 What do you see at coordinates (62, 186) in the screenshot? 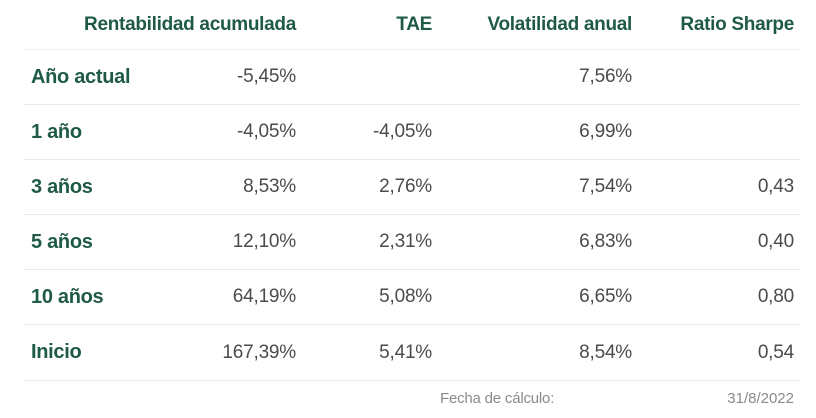
I see `row-label: 3 años` at bounding box center [62, 186].